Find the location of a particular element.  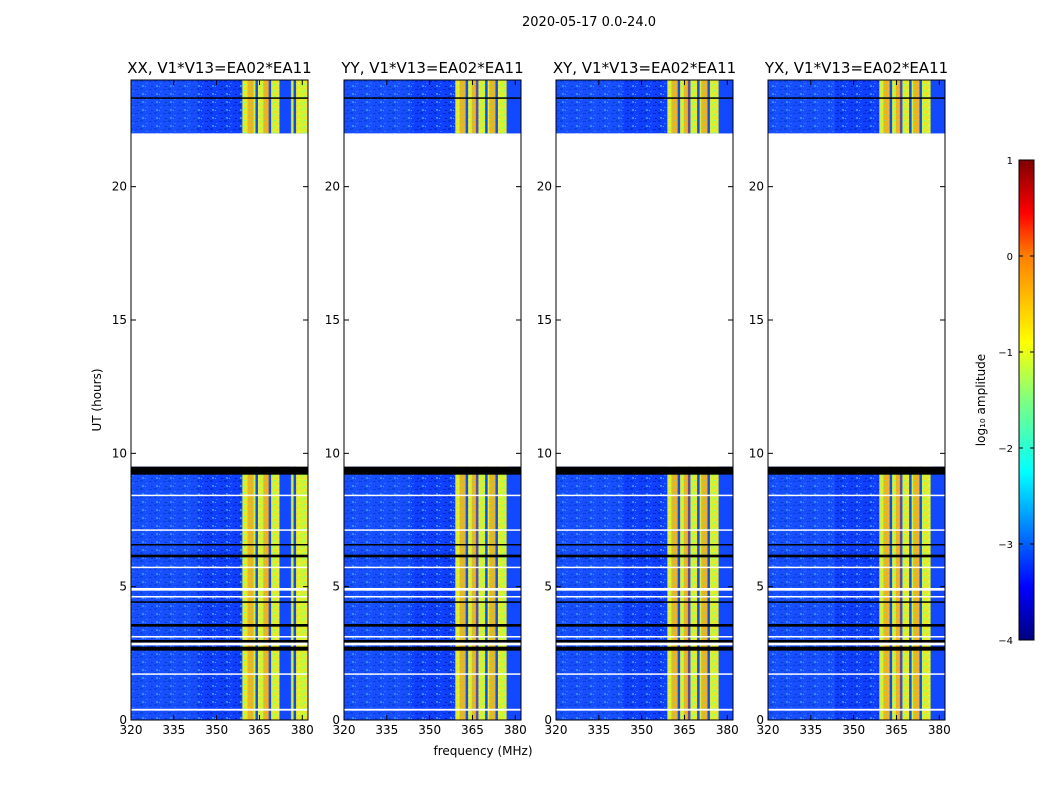

panel-title: YX, V1*V13=EA02*EA11 is located at coordinates (856, 68).